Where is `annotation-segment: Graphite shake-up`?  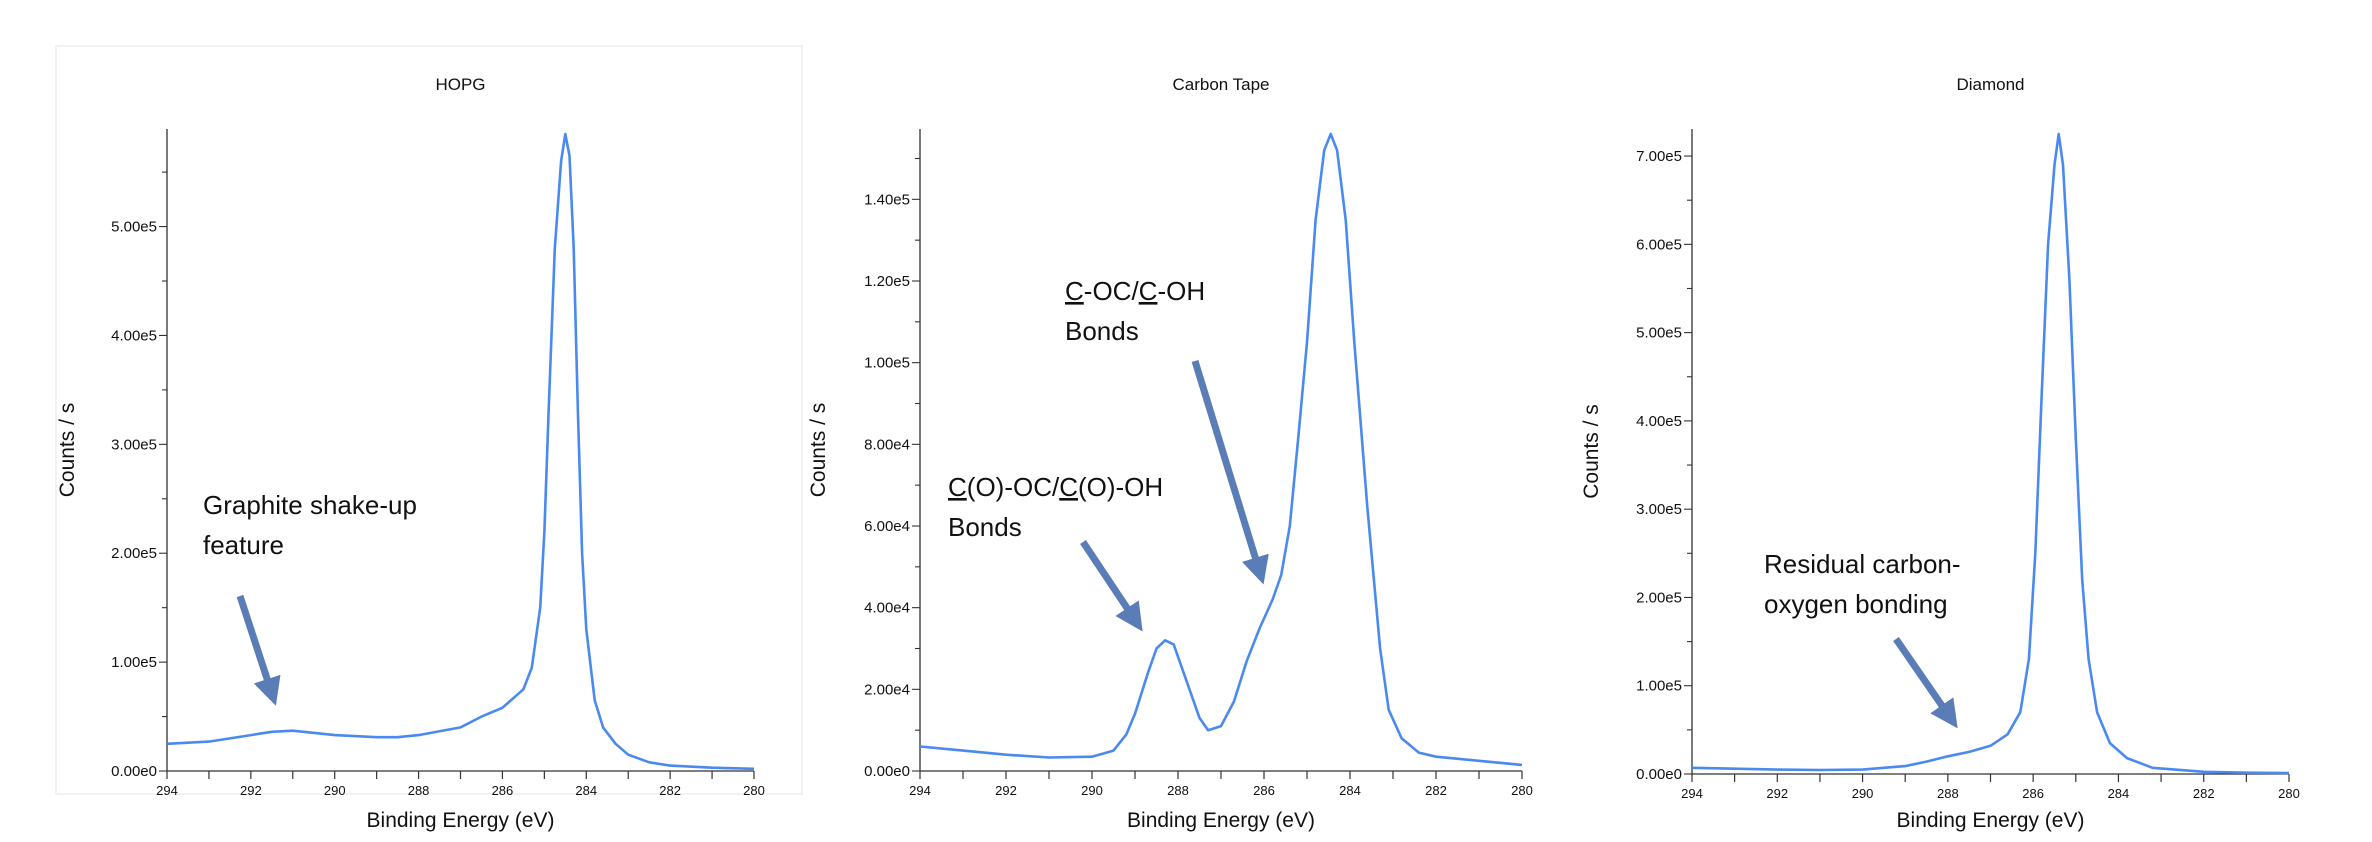
annotation-segment: Graphite shake-up is located at coordinates (310, 505).